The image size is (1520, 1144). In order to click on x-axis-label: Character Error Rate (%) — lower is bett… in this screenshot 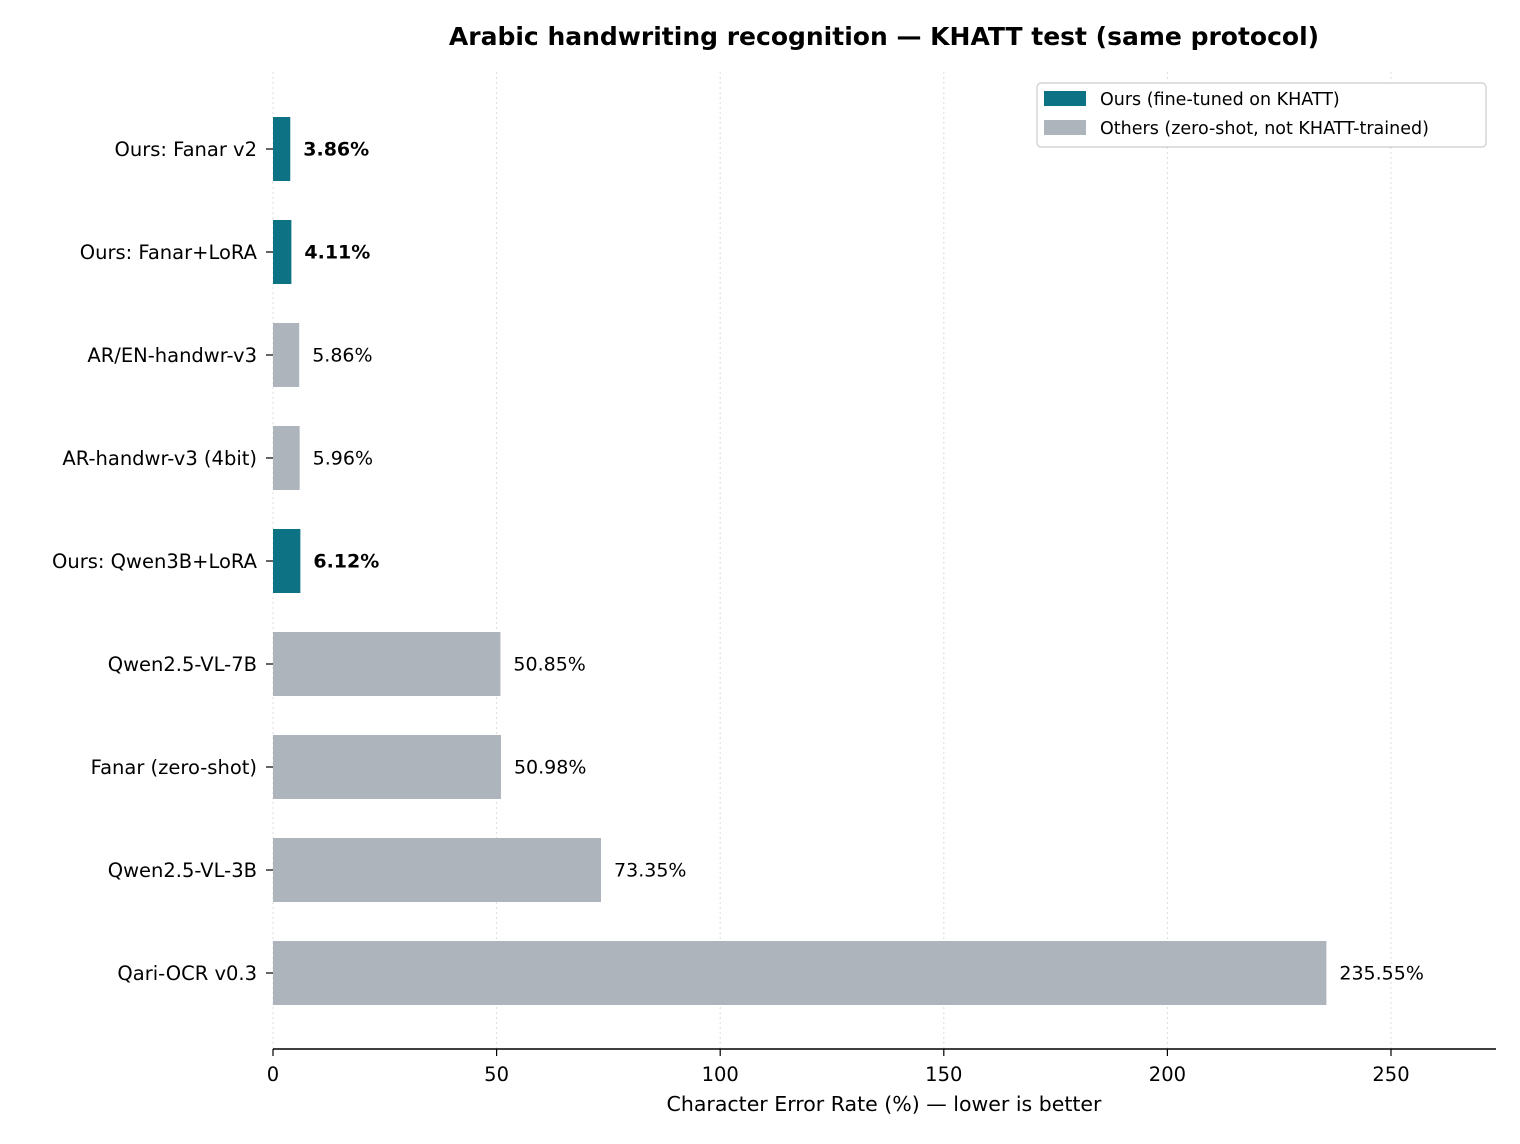, I will do `click(885, 1104)`.